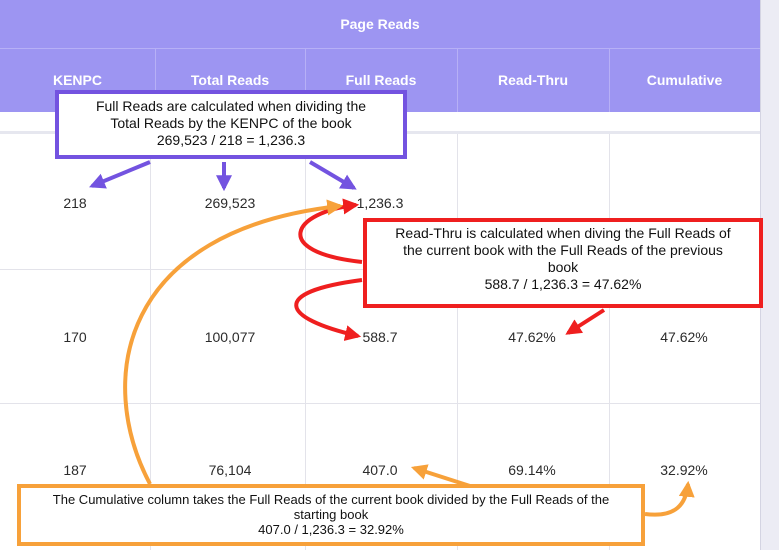 This screenshot has width=779, height=550. What do you see at coordinates (380, 24) in the screenshot?
I see `group-header-page-reads: Page Reads` at bounding box center [380, 24].